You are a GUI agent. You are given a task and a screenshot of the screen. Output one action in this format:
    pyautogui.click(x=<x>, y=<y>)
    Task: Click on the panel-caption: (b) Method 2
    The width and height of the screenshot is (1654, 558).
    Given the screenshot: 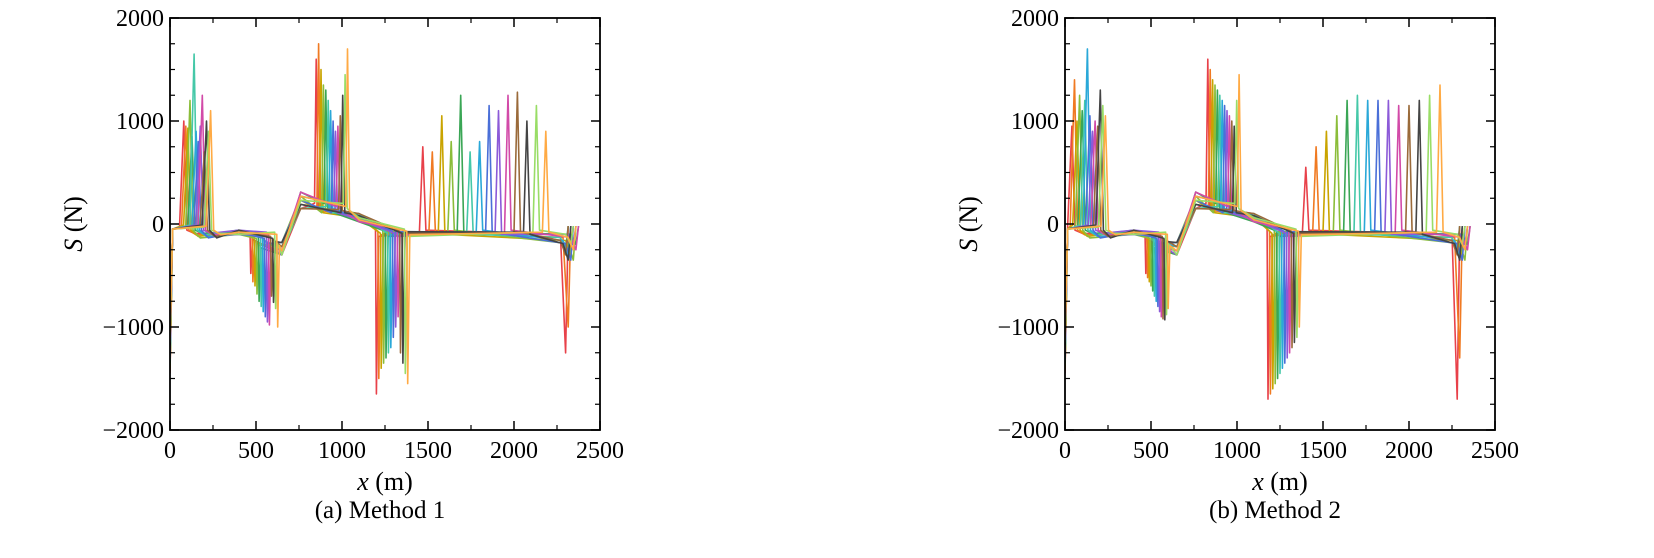 What is the action you would take?
    pyautogui.click(x=1275, y=510)
    